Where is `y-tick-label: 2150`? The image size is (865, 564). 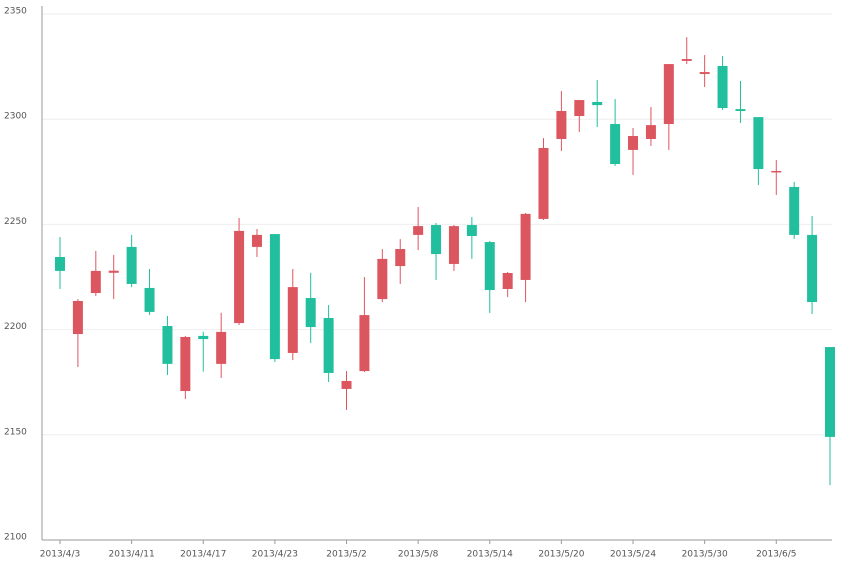
y-tick-label: 2150 is located at coordinates (15, 432).